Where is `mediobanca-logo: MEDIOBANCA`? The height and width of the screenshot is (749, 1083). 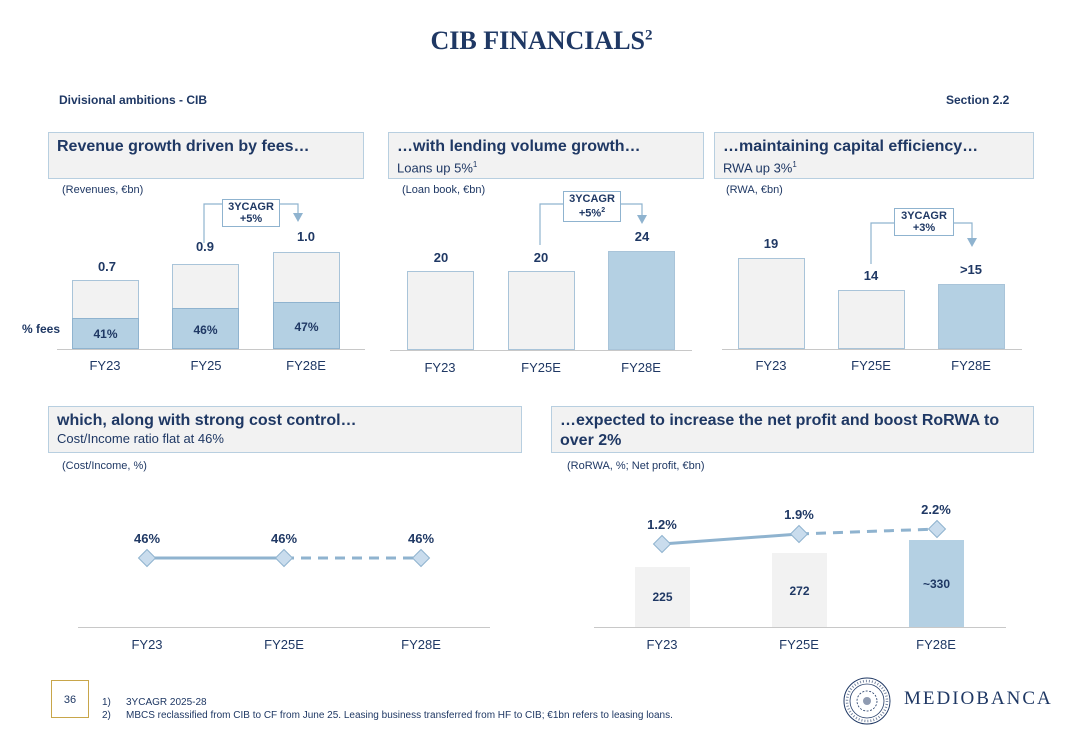 mediobanca-logo: MEDIOBANCA is located at coordinates (978, 698).